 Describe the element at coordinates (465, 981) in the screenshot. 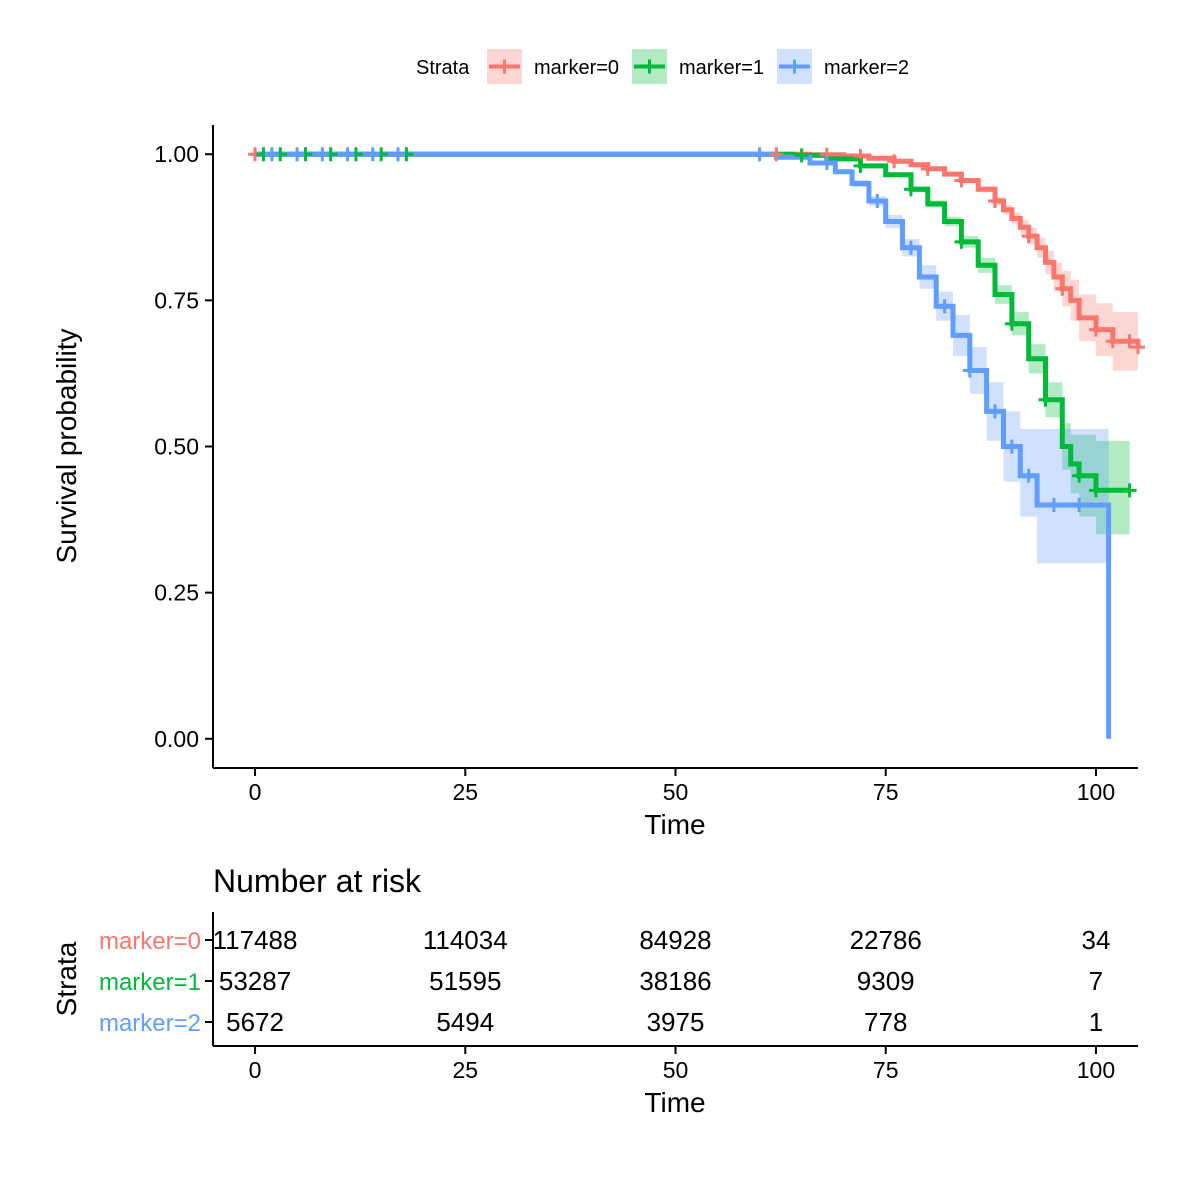

I see `risk-value-1-1: 51595` at that location.